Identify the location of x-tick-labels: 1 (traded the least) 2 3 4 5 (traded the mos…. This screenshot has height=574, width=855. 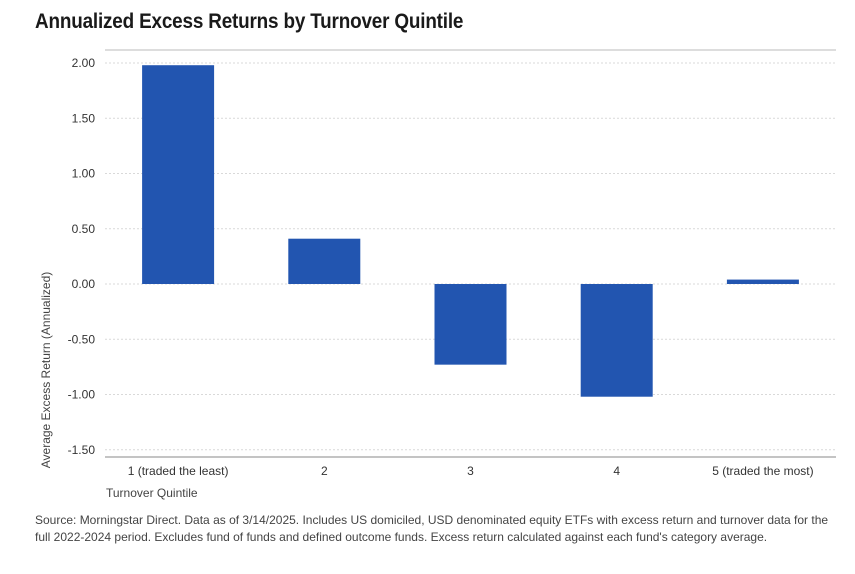
(471, 471).